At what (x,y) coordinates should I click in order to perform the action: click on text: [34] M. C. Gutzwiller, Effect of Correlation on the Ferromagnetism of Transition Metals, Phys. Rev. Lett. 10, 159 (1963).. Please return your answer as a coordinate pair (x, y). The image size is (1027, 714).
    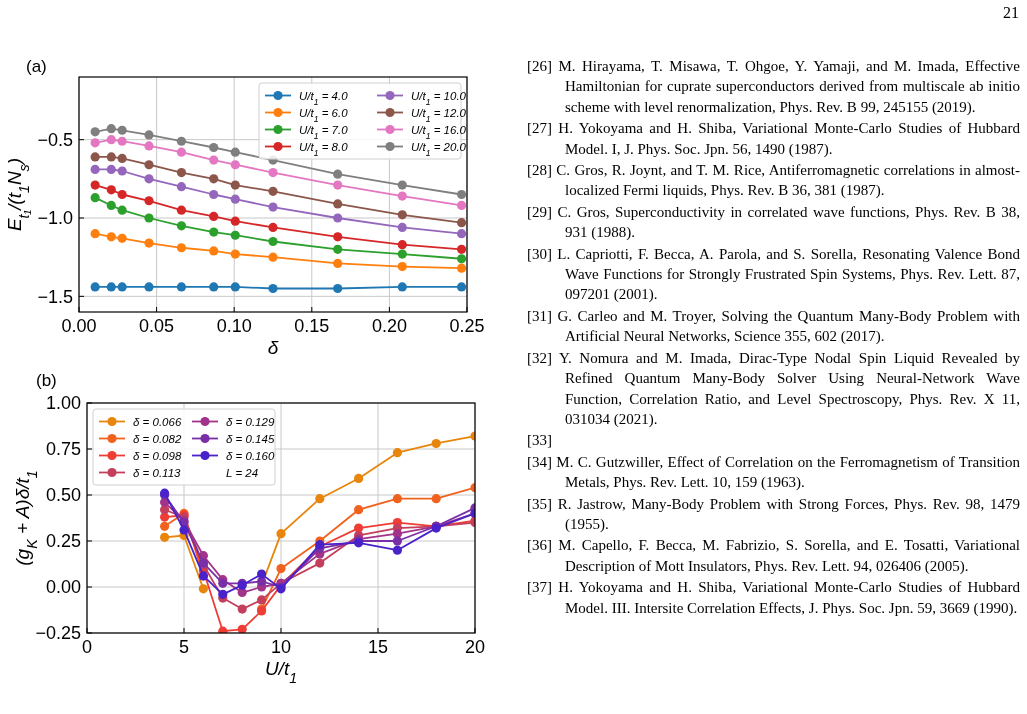
    Looking at the image, I should click on (773, 472).